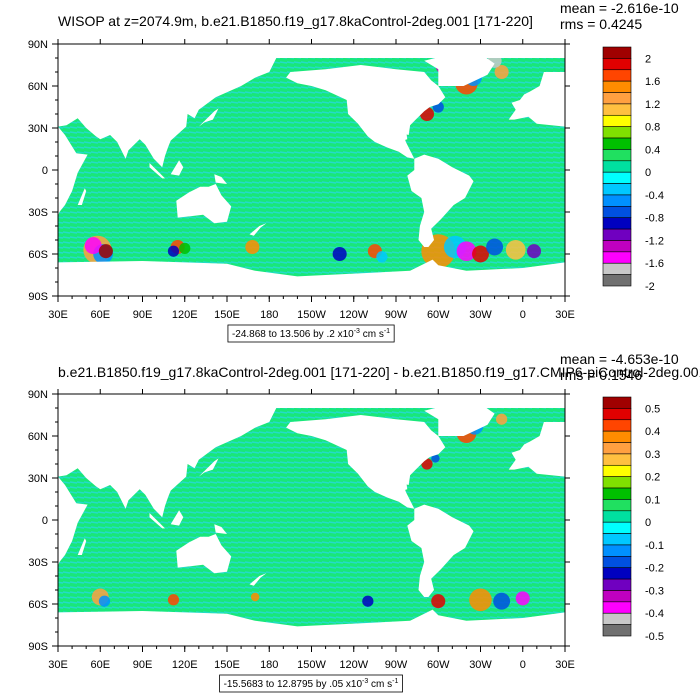 The width and height of the screenshot is (700, 700). Describe the element at coordinates (38, 129) in the screenshot. I see `lat-tick-label: 30N` at that location.